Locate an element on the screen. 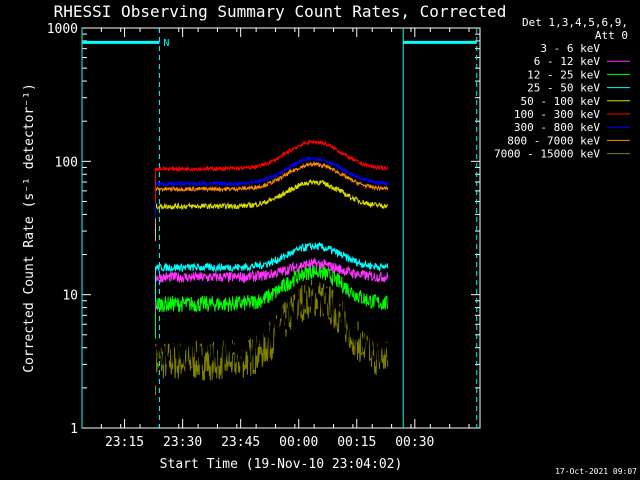 Image resolution: width=640 pixels, height=480 pixels. generation-timestamp: 17-Oct-2021 09:07 is located at coordinates (596, 471).